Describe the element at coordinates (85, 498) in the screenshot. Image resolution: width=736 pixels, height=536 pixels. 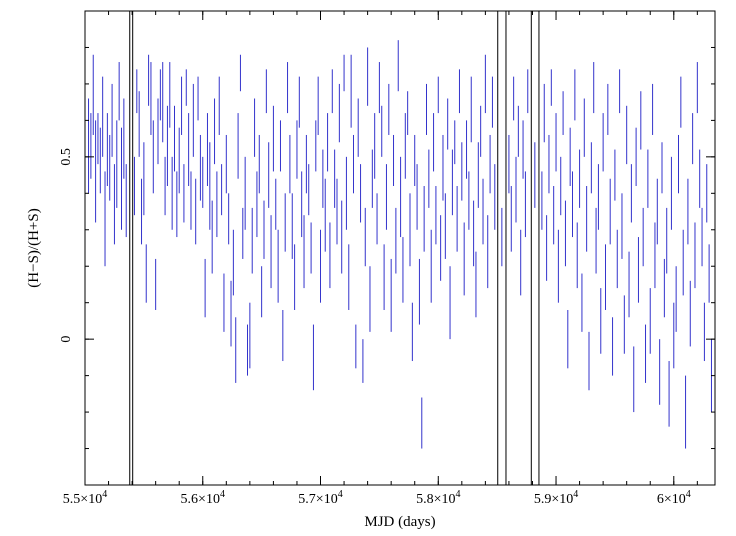
I see `x-tick-label: 5.5×10⁴` at that location.